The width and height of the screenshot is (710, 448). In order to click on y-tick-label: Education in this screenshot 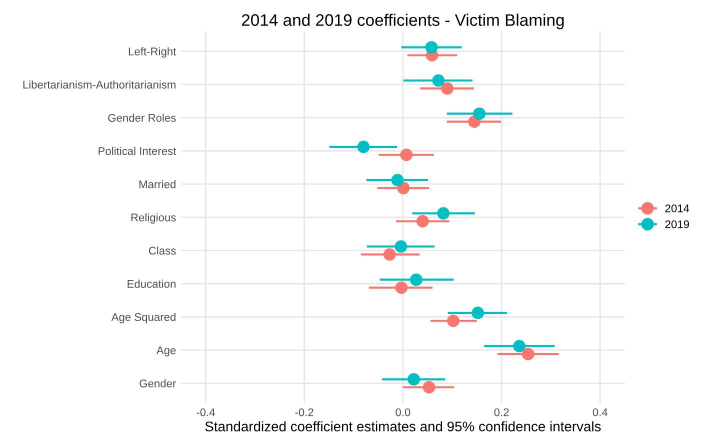, I will do `click(152, 284)`.